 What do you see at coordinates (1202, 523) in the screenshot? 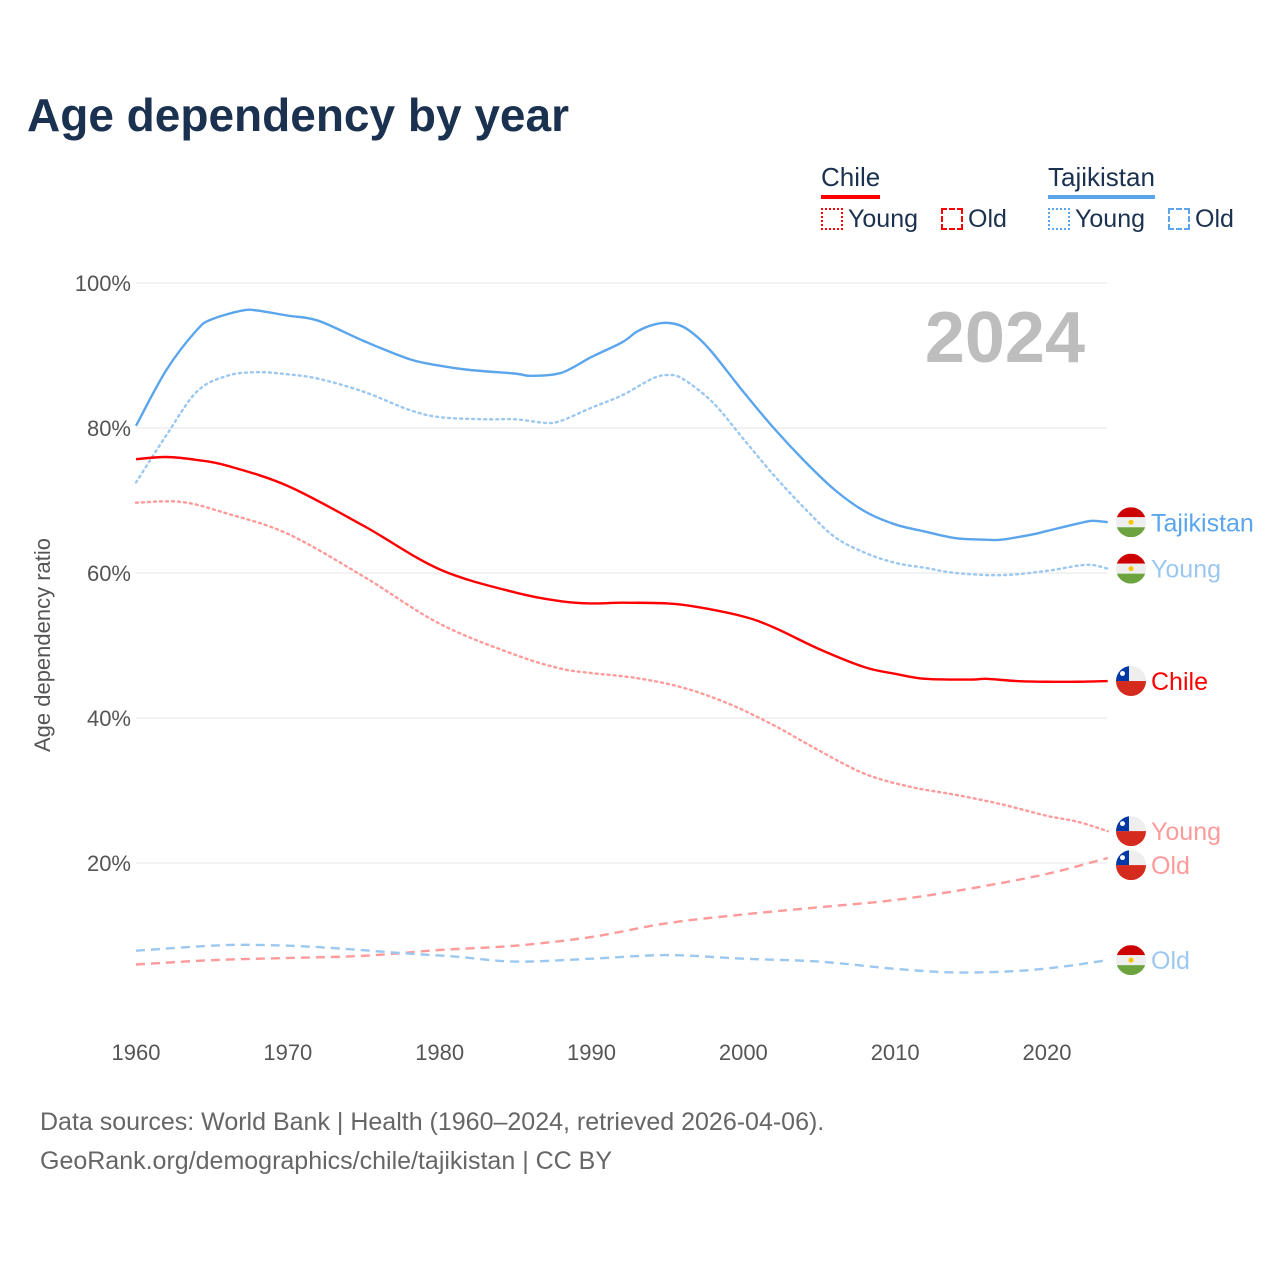
I see `series-end-label: Tajikistan` at bounding box center [1202, 523].